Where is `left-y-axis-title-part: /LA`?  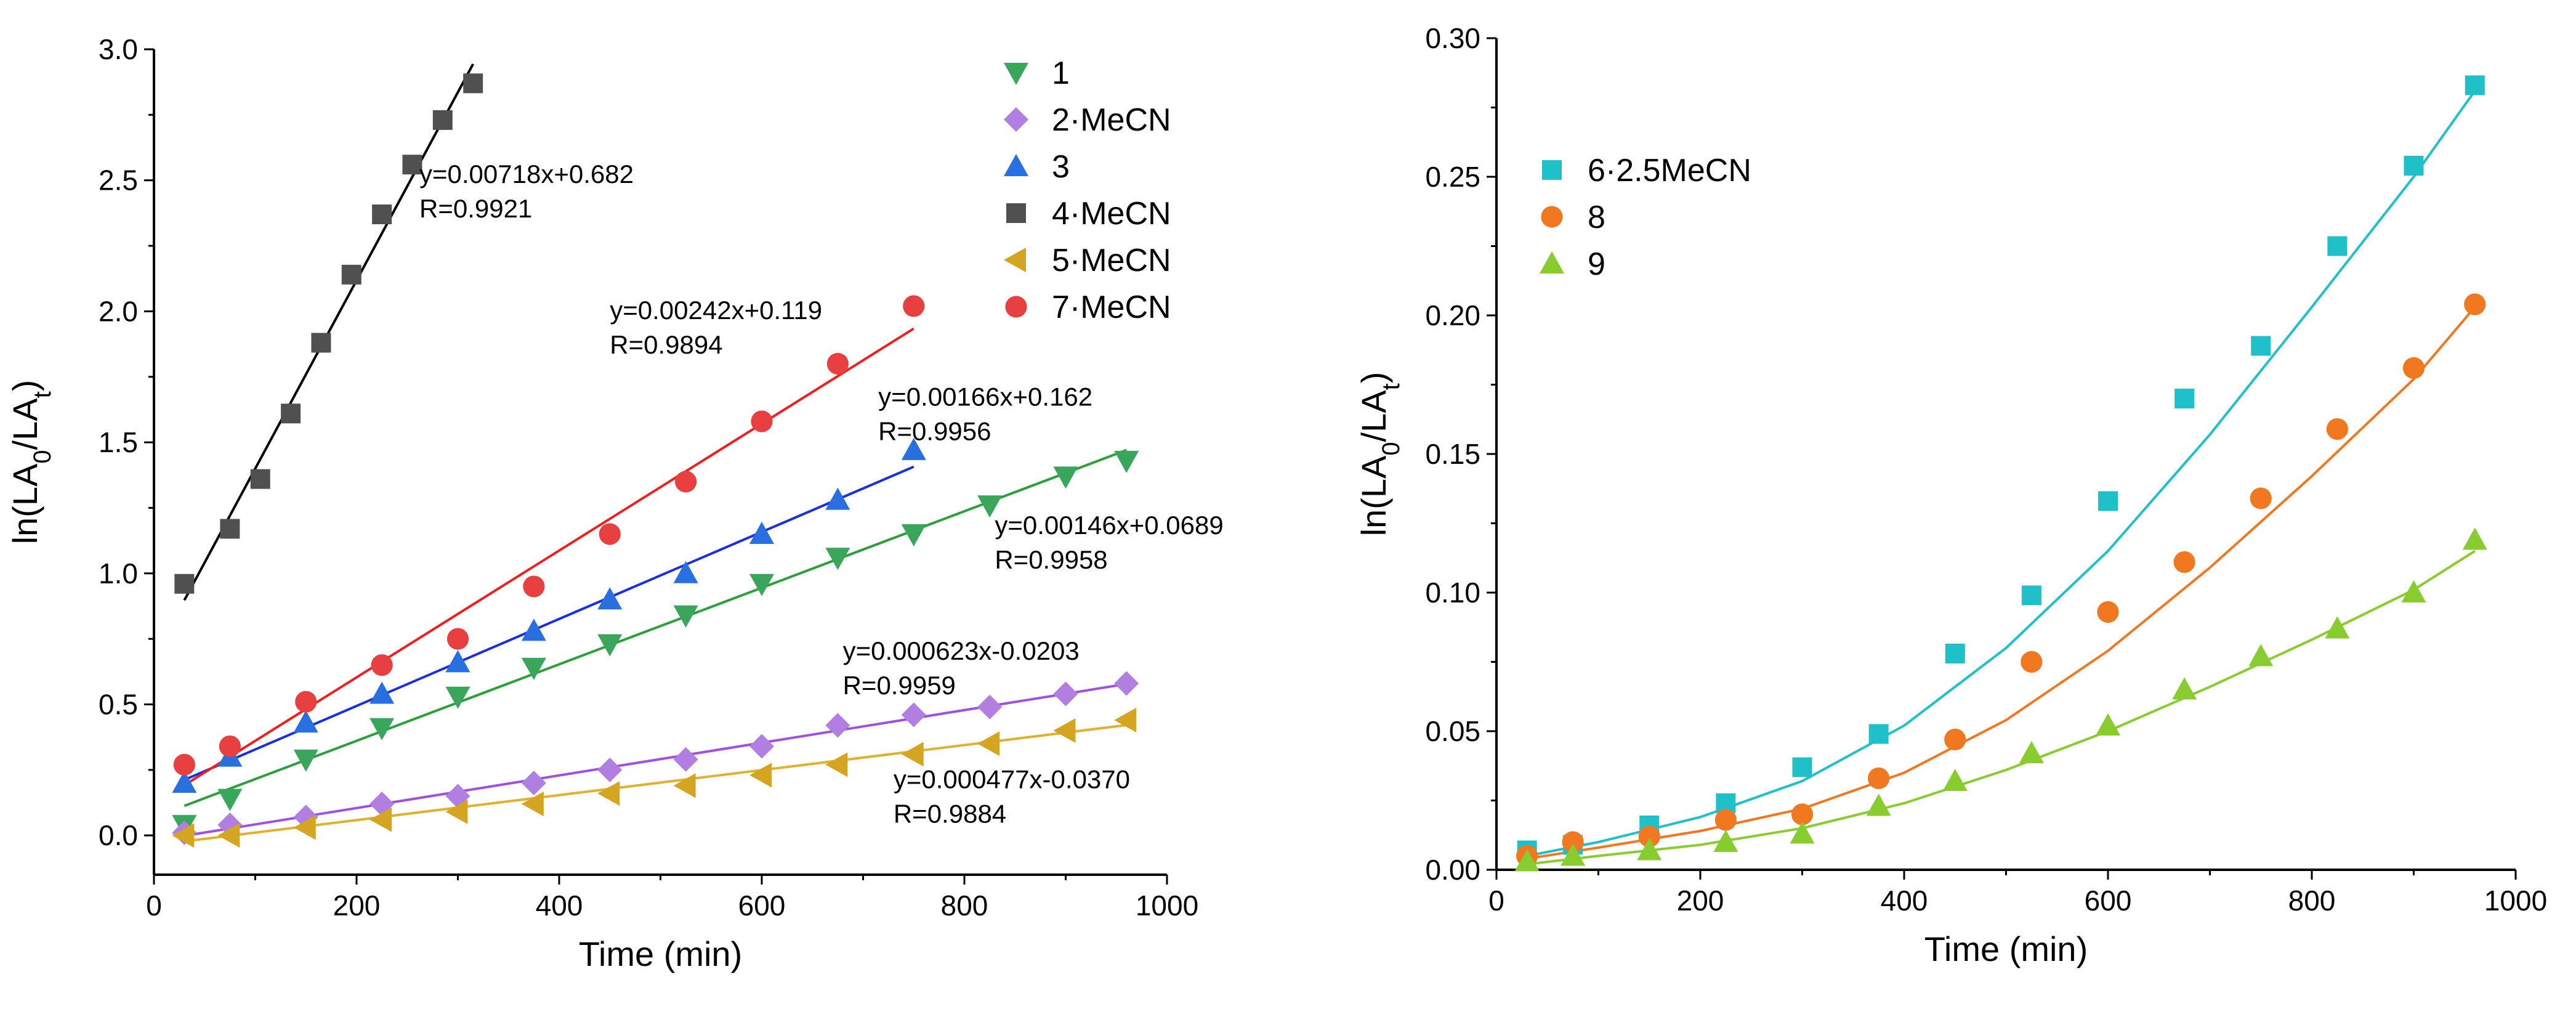
left-y-axis-title-part: /LA is located at coordinates (25, 424).